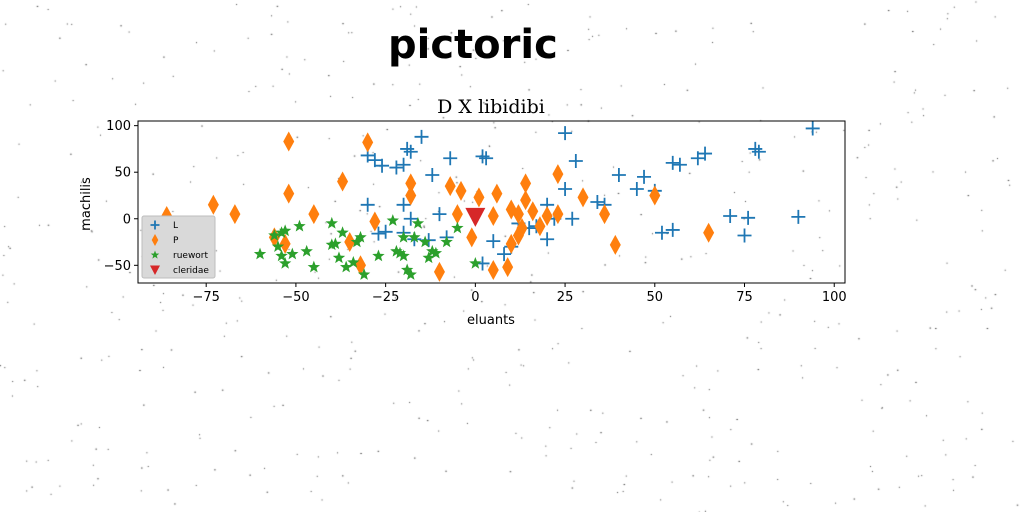 The image size is (1024, 512). I want to click on x-tick-label: 25, so click(565, 297).